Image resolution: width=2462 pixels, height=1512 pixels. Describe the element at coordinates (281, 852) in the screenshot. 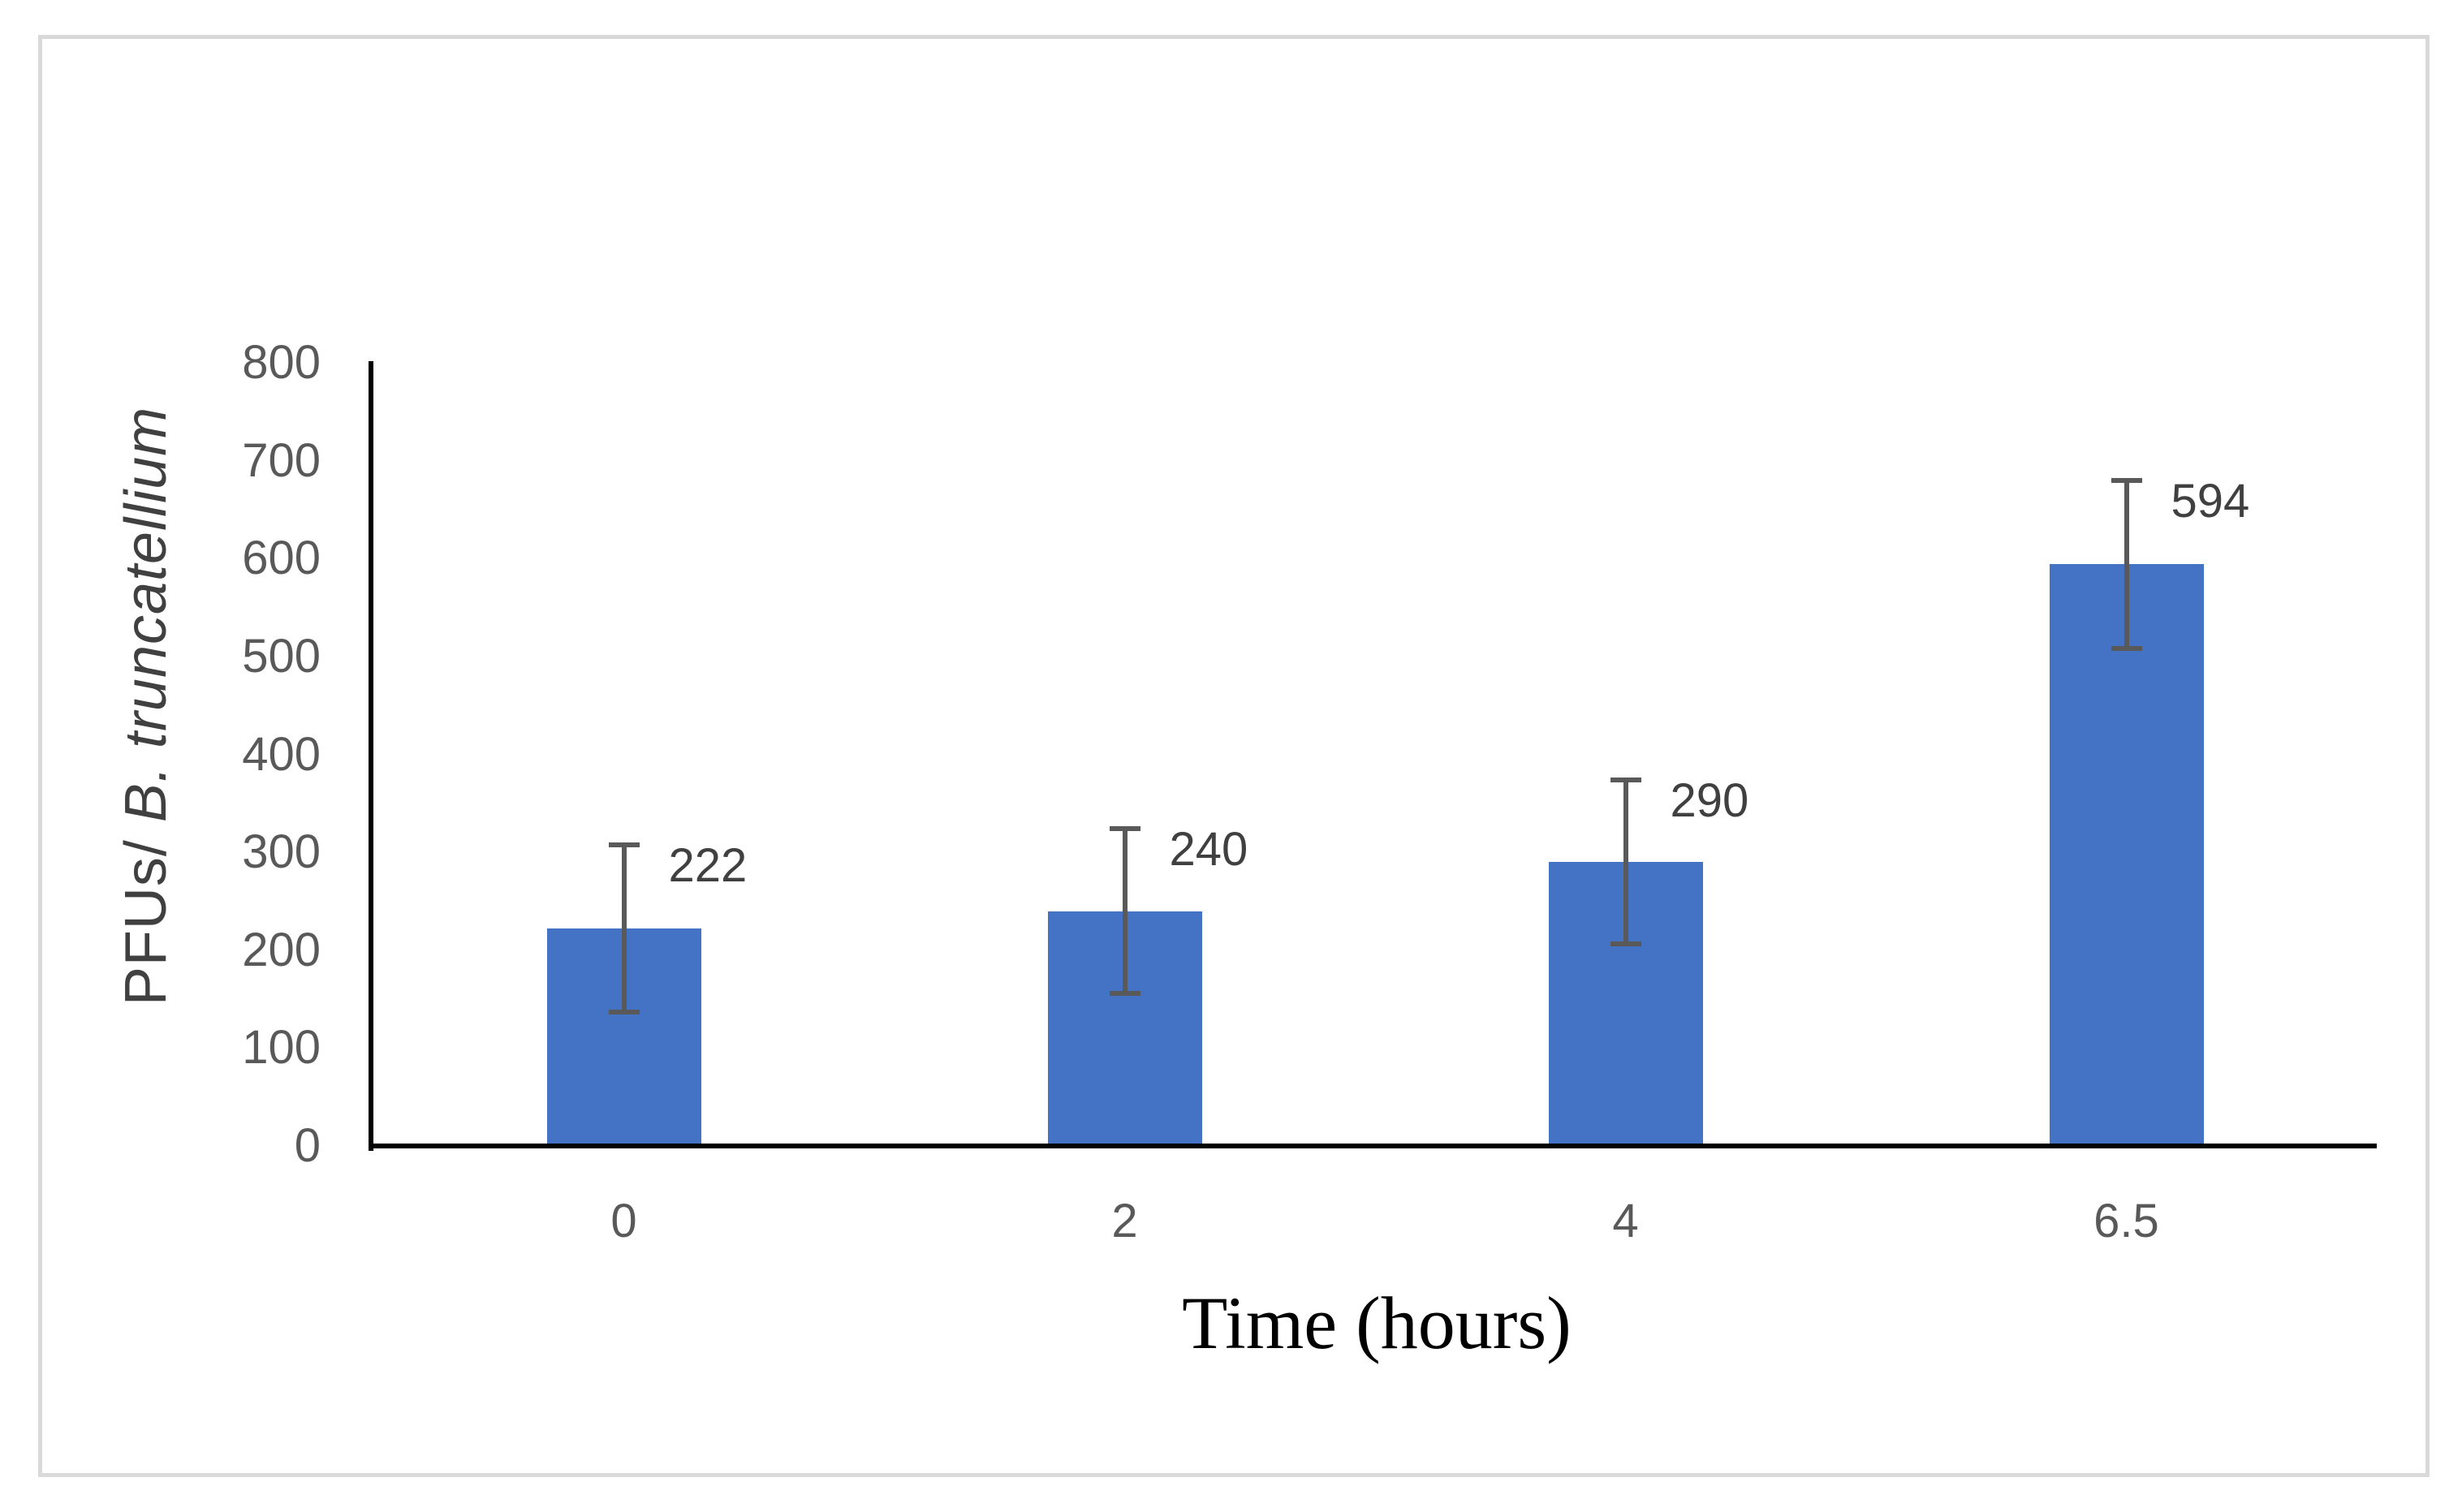

I see `y-tick-label: 300` at that location.